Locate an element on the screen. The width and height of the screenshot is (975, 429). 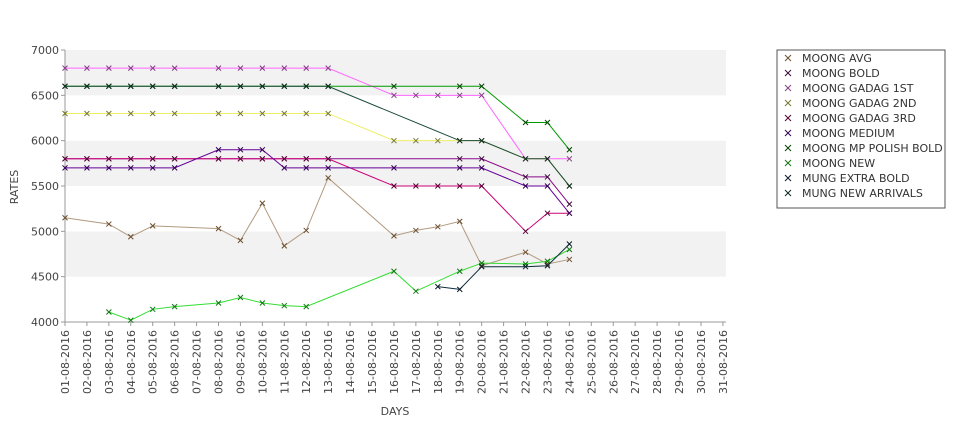
x-tick-label: 19-08-2016 is located at coordinates (460, 362).